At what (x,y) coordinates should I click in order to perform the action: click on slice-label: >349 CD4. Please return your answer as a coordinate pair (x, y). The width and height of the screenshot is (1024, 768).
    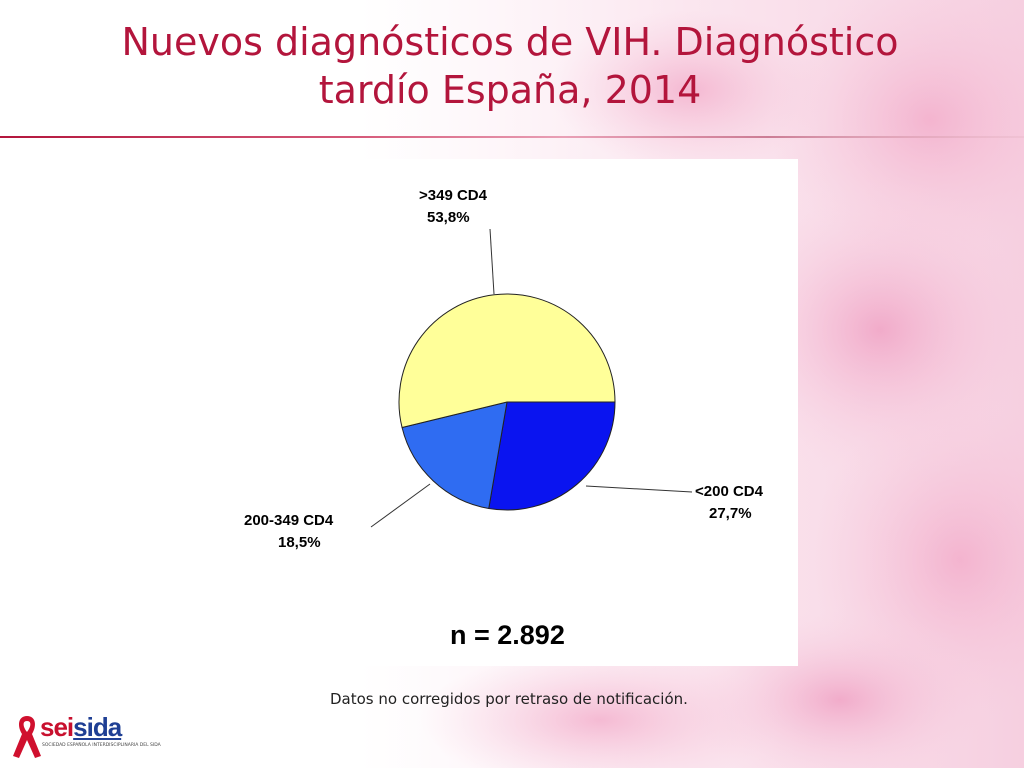
    Looking at the image, I should click on (453, 195).